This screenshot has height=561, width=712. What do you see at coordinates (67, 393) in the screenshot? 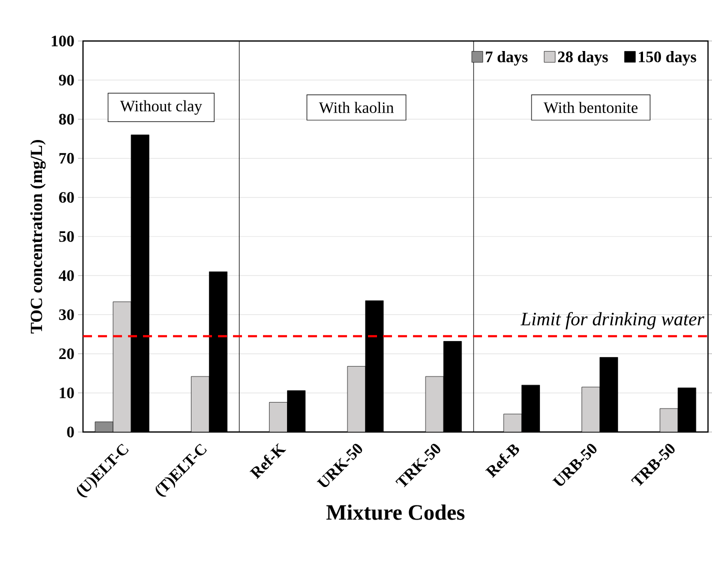
I see `y-tick-label: 10` at bounding box center [67, 393].